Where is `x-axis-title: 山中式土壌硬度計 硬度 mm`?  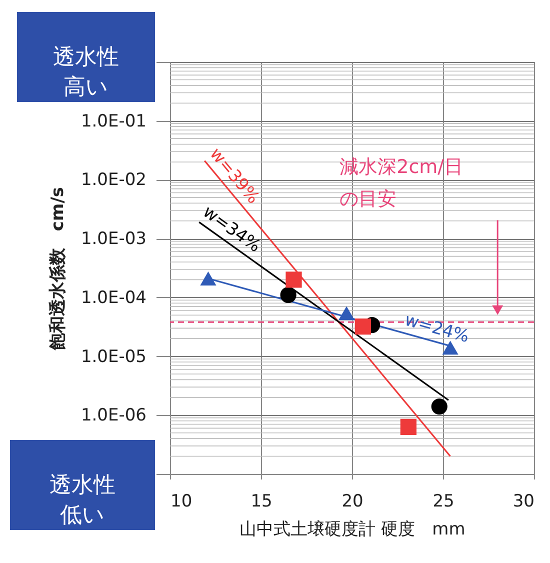
x-axis-title: 山中式土壌硬度計 硬度 mm is located at coordinates (353, 530).